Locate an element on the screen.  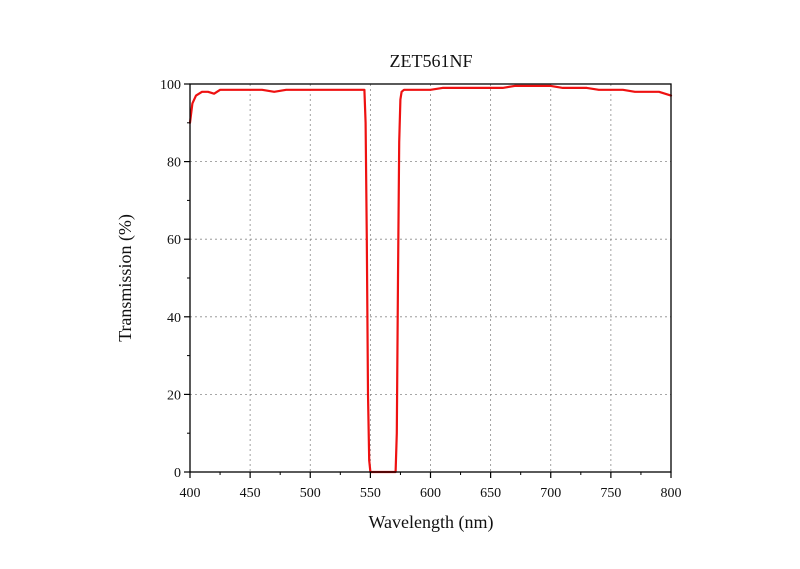
x-tick-label: 750 is located at coordinates (610, 493).